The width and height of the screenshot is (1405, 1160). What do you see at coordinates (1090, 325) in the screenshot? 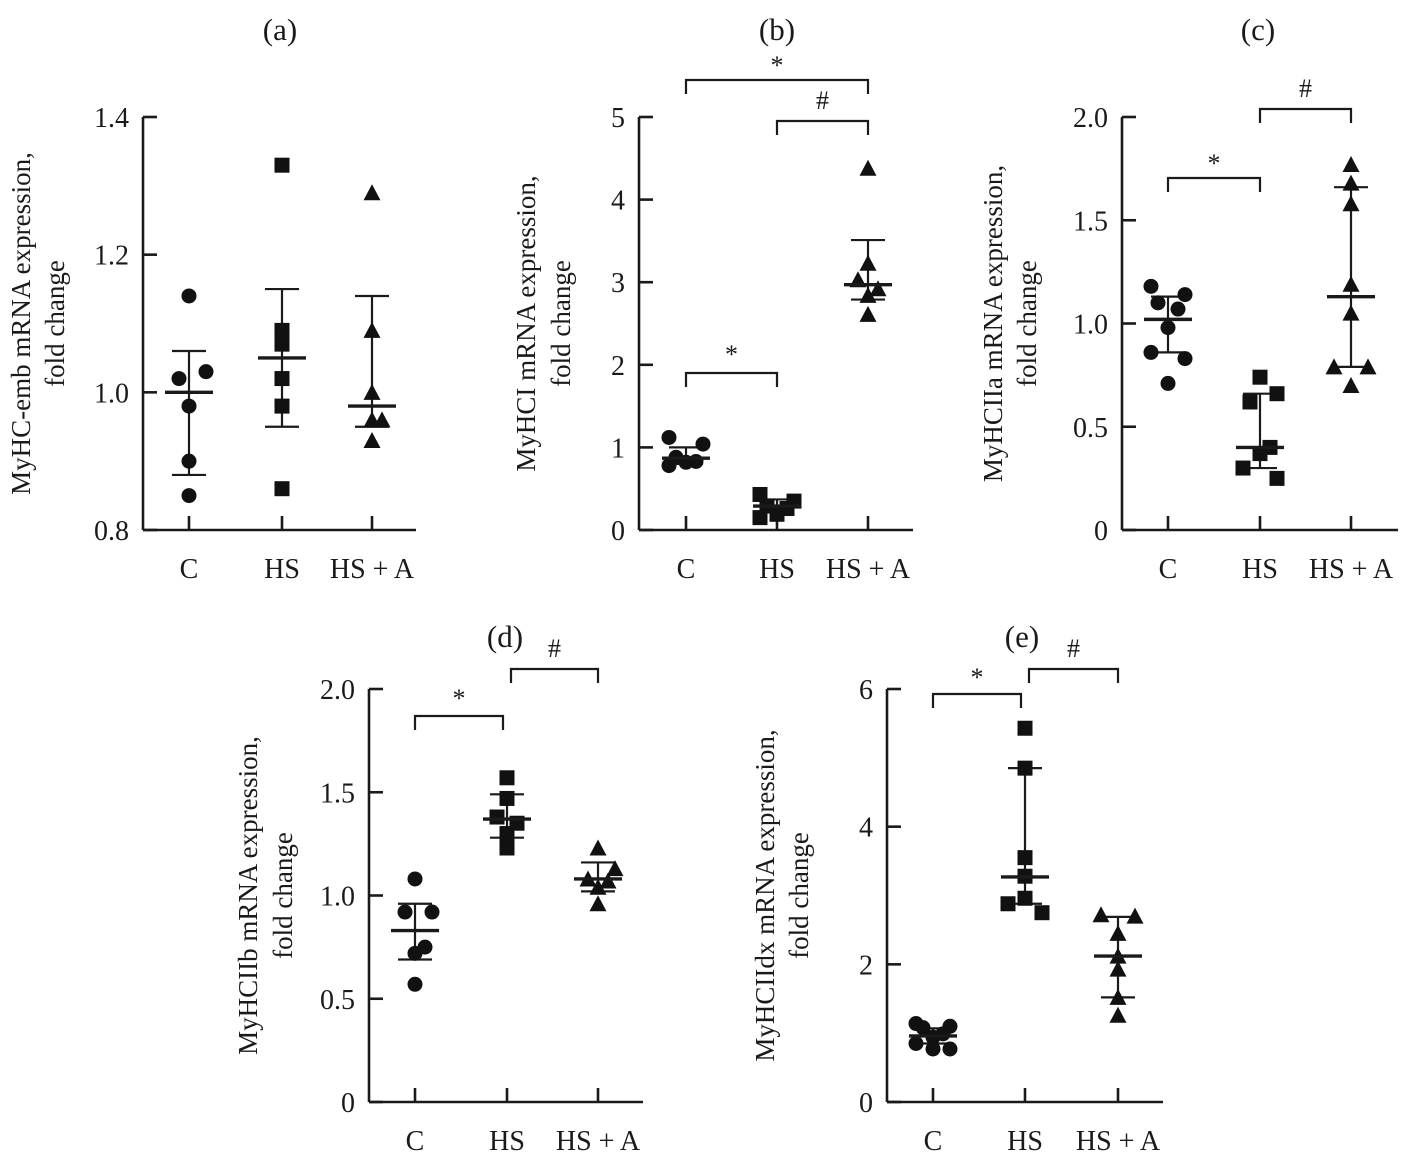
I see `panel-c-y-tick-label: 1.0` at bounding box center [1090, 325].